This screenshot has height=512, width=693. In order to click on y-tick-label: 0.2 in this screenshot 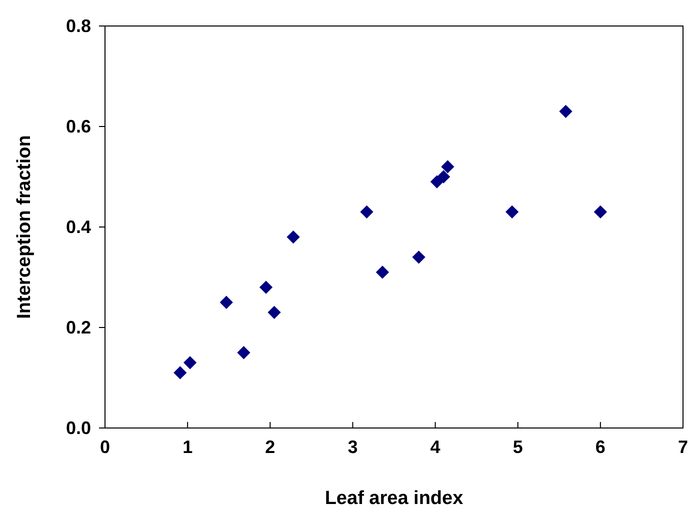, I will do `click(78, 327)`.